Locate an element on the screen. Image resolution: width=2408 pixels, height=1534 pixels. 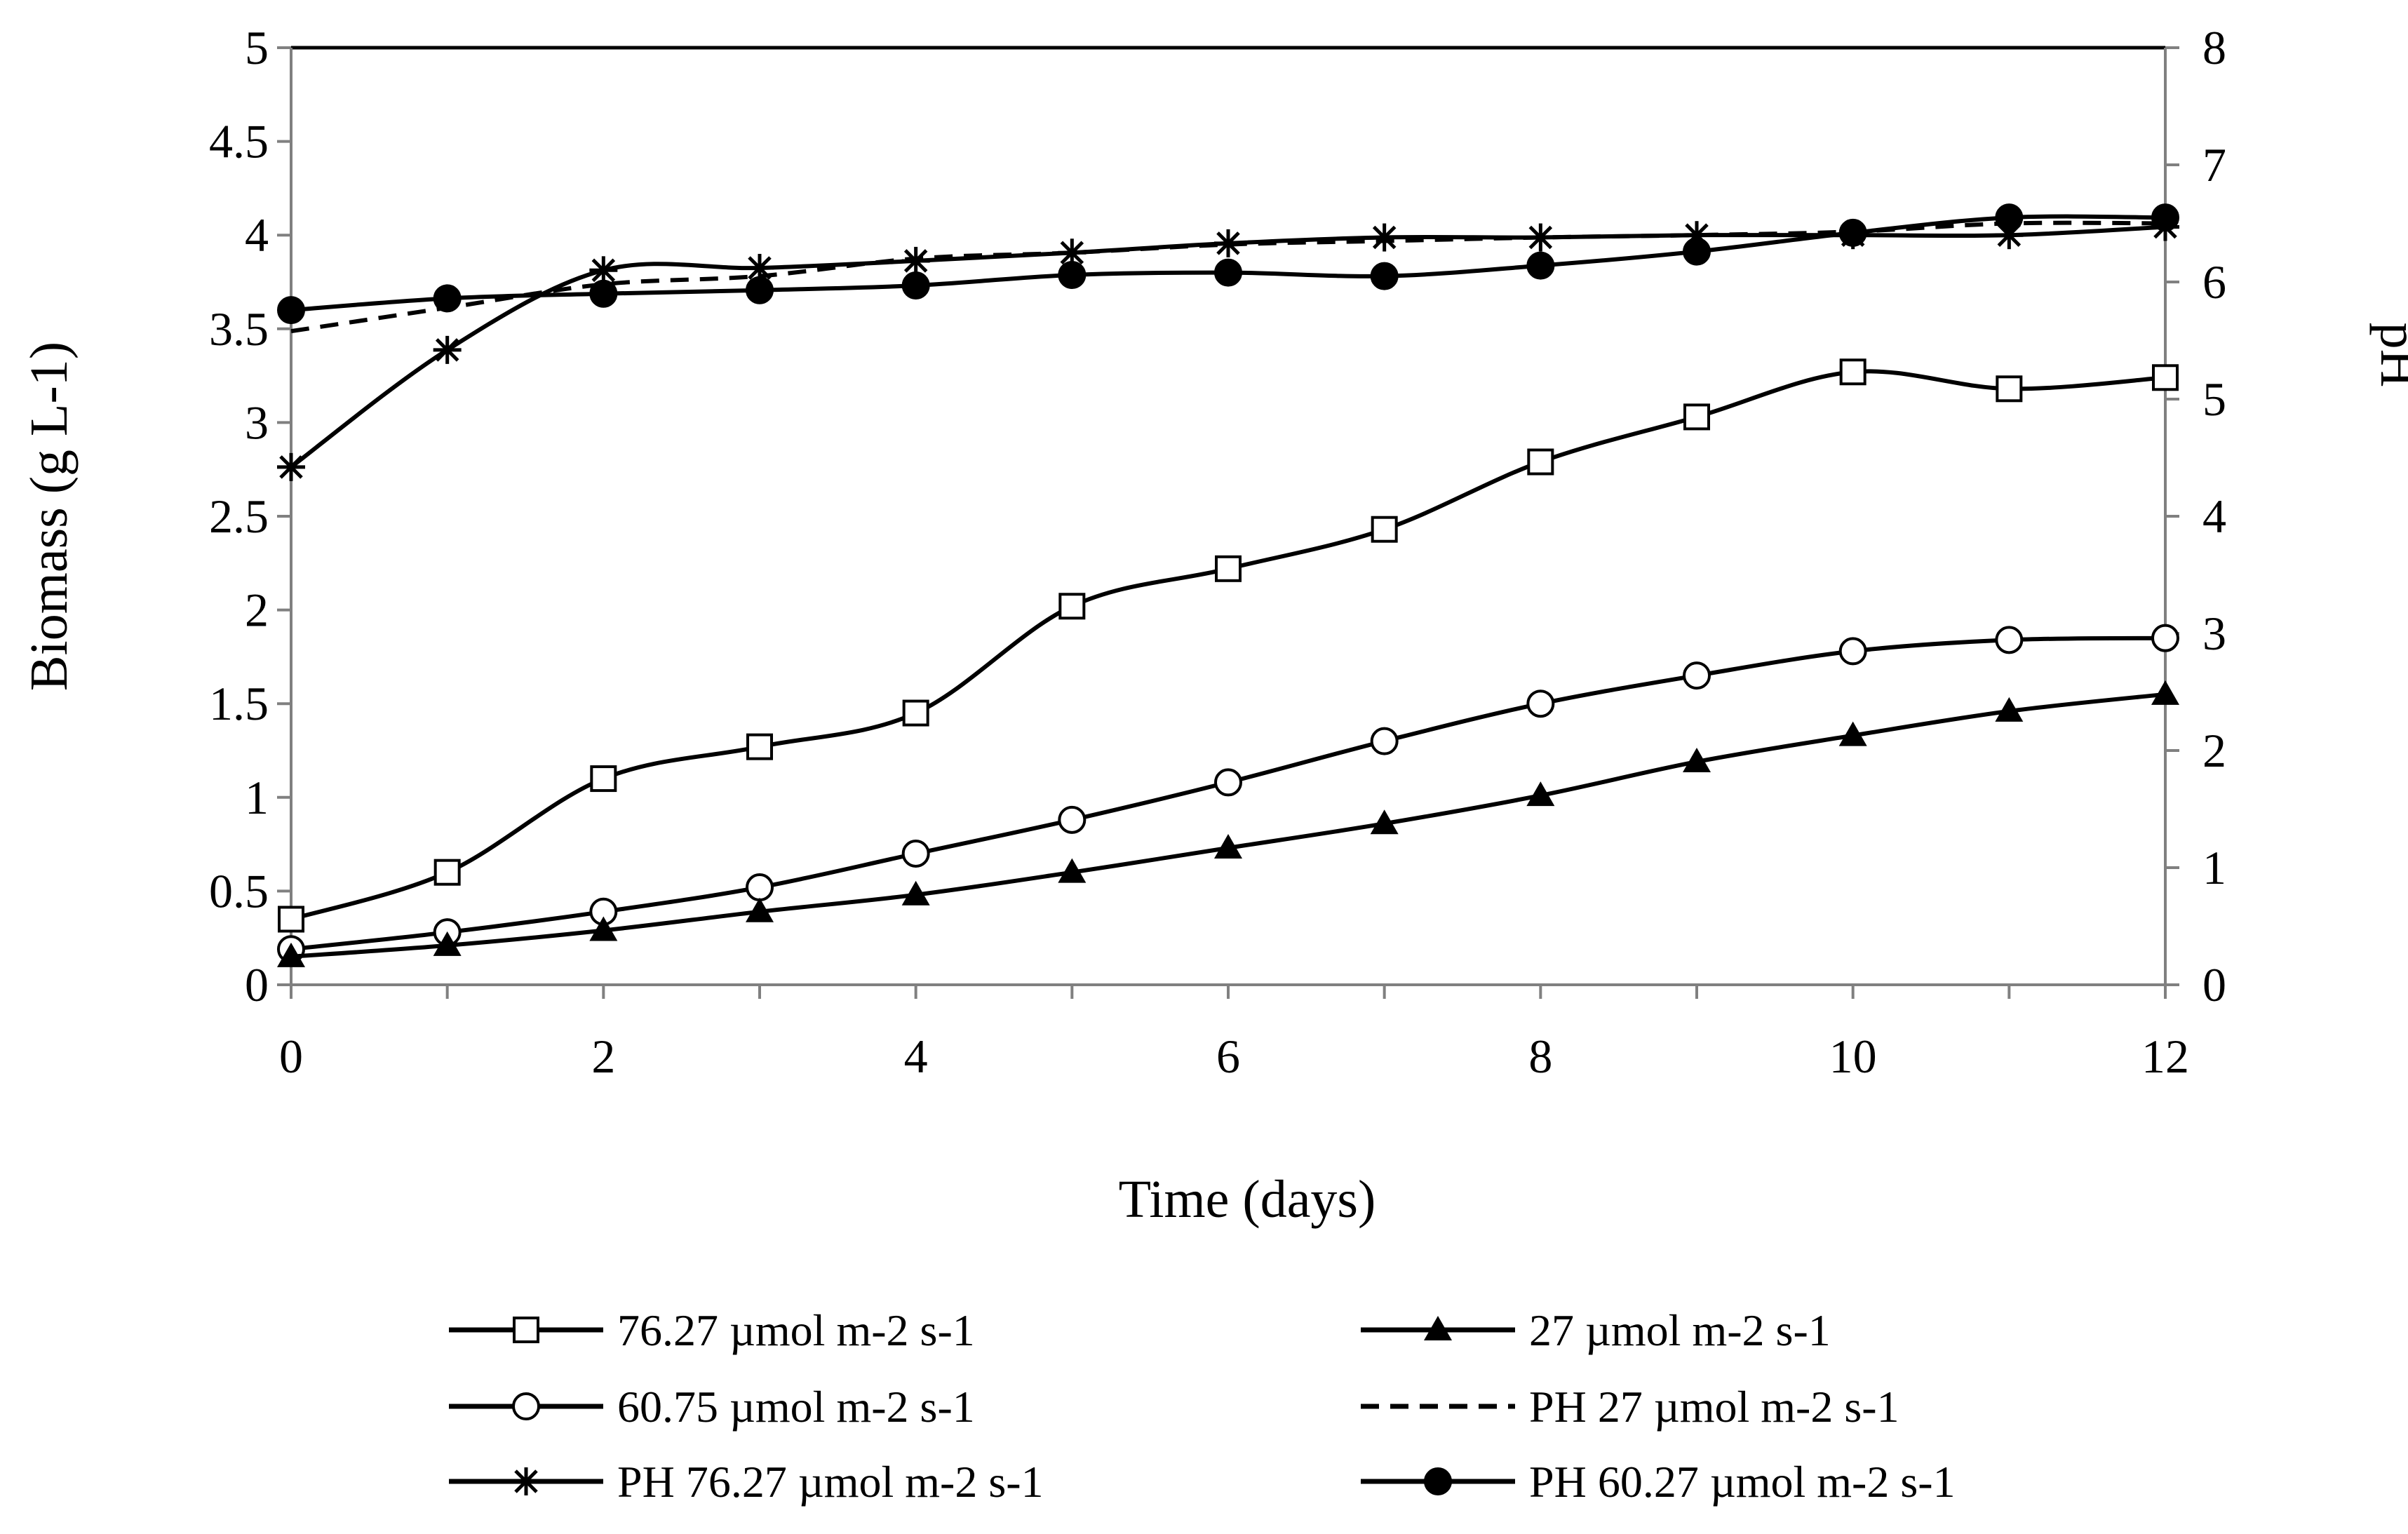
legend-entry: 27 µmol m-2 s-1 is located at coordinates (1596, 1330).